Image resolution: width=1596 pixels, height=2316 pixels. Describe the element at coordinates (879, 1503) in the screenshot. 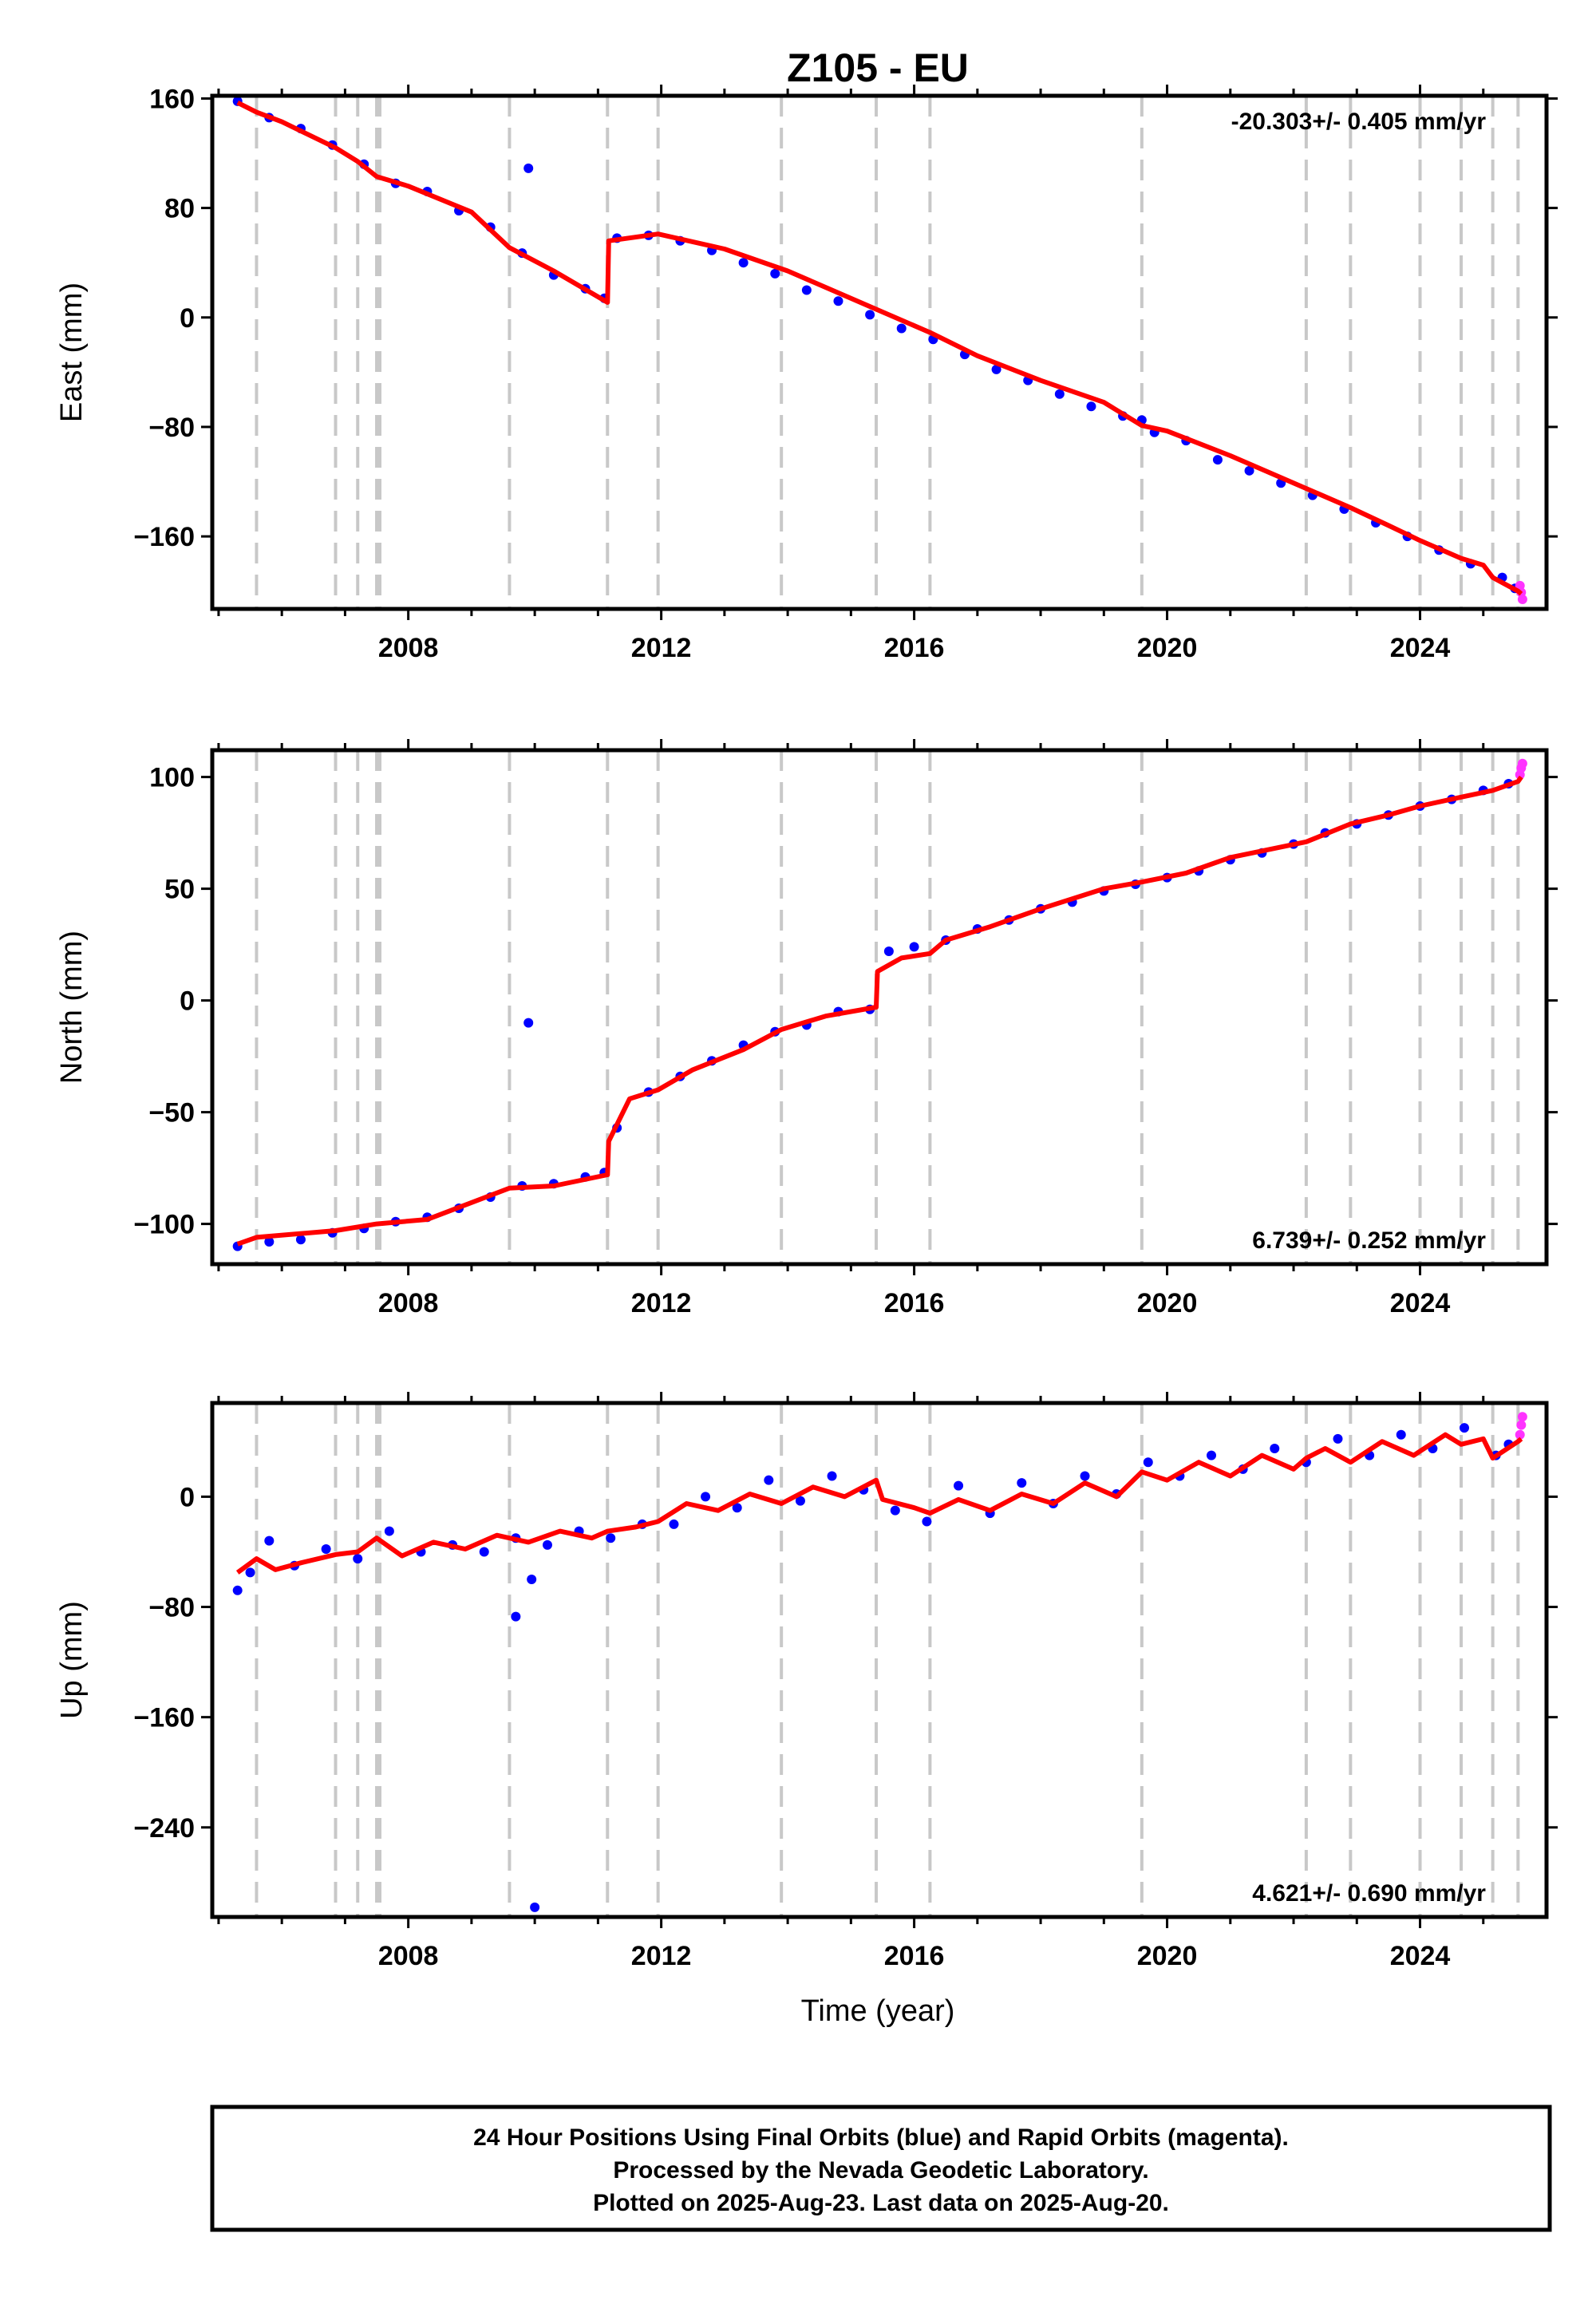

I see `model-line` at that location.